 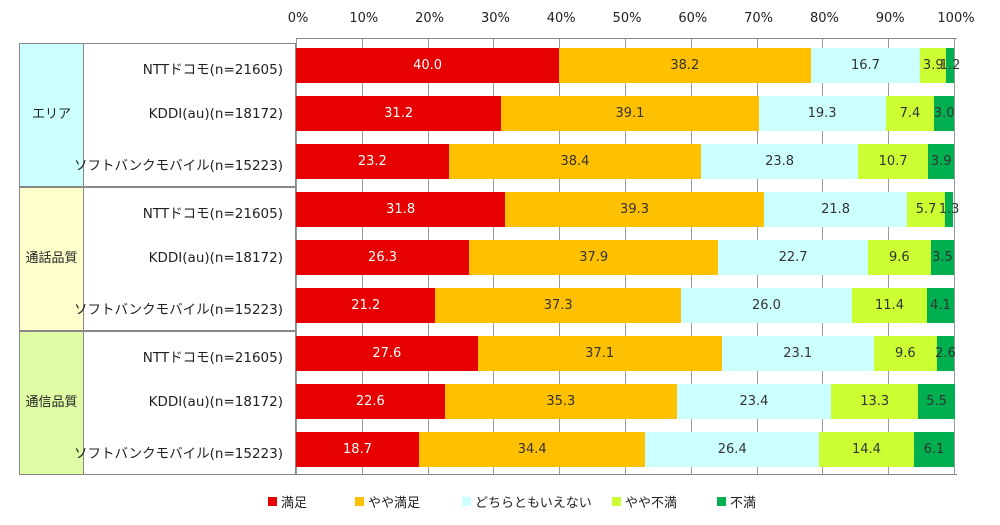 What do you see at coordinates (430, 18) in the screenshot?
I see `x-tick-label: 20%` at bounding box center [430, 18].